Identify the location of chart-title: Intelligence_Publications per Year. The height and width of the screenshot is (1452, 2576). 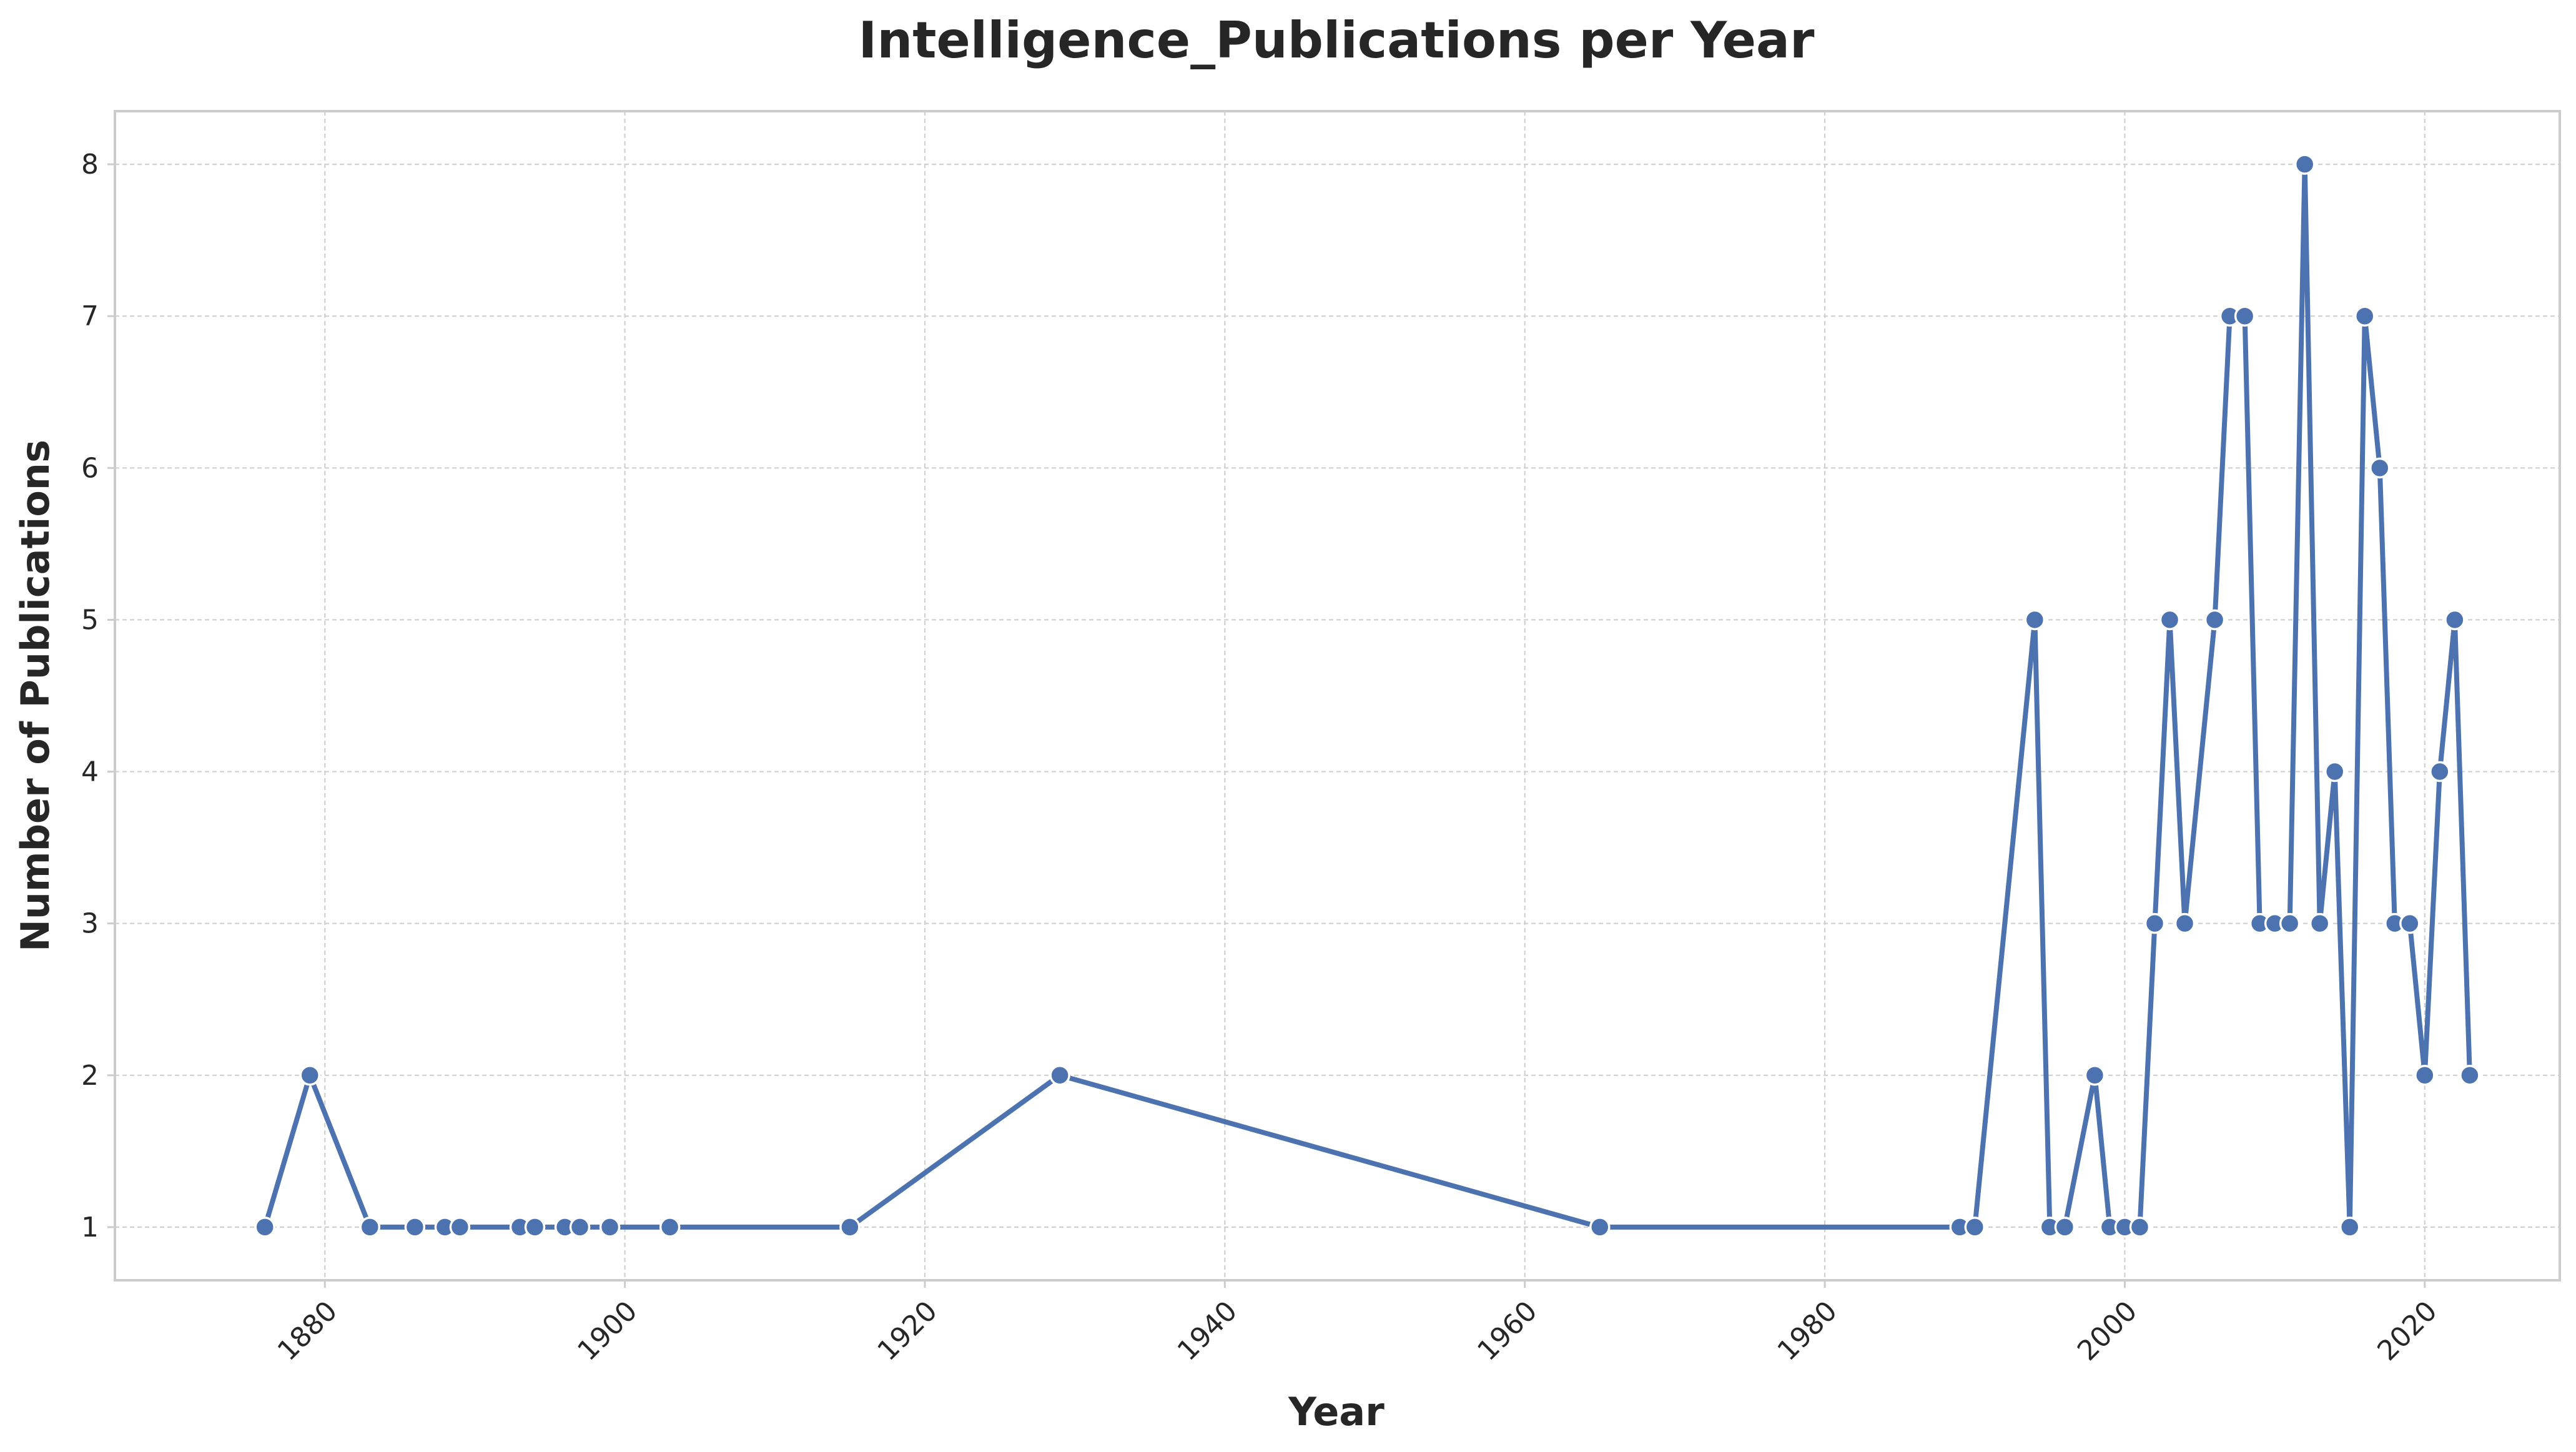
(1337, 40).